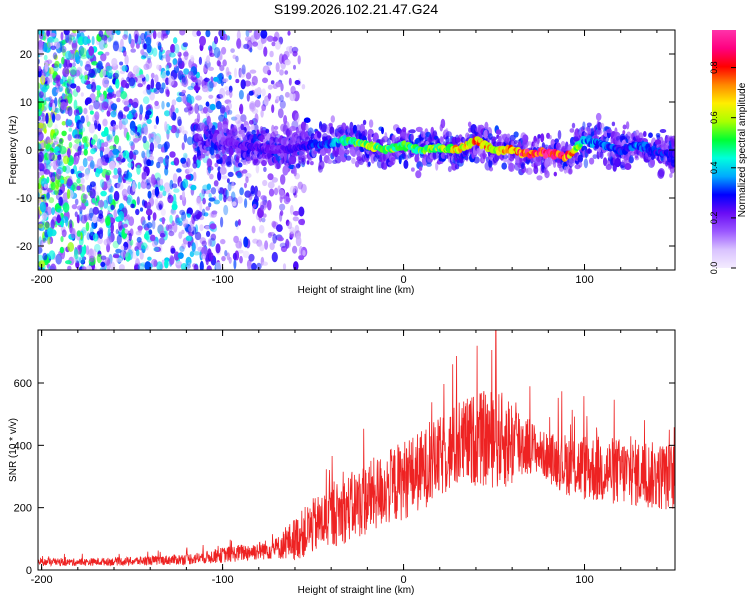 The image size is (750, 605). Describe the element at coordinates (714, 218) in the screenshot. I see `colorbar-tick-label: 0.2` at that location.